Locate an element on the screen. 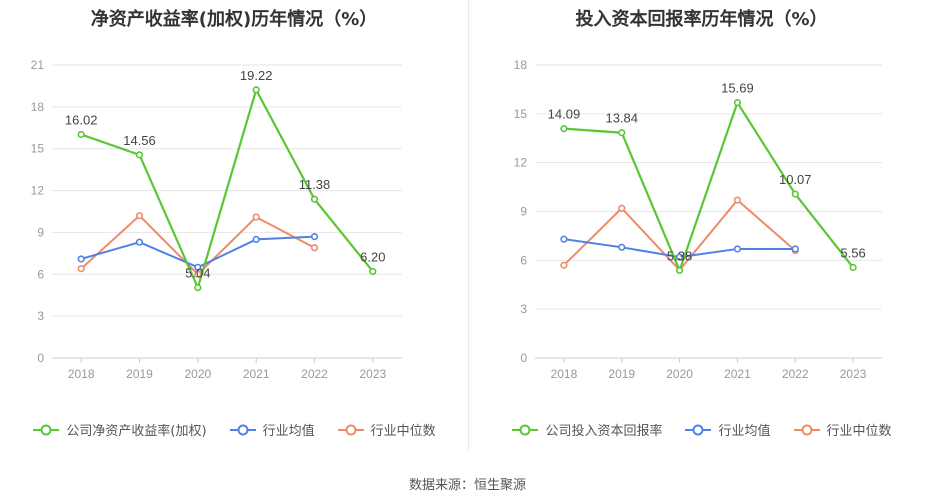  data-label: 11.38 is located at coordinates (315, 184).